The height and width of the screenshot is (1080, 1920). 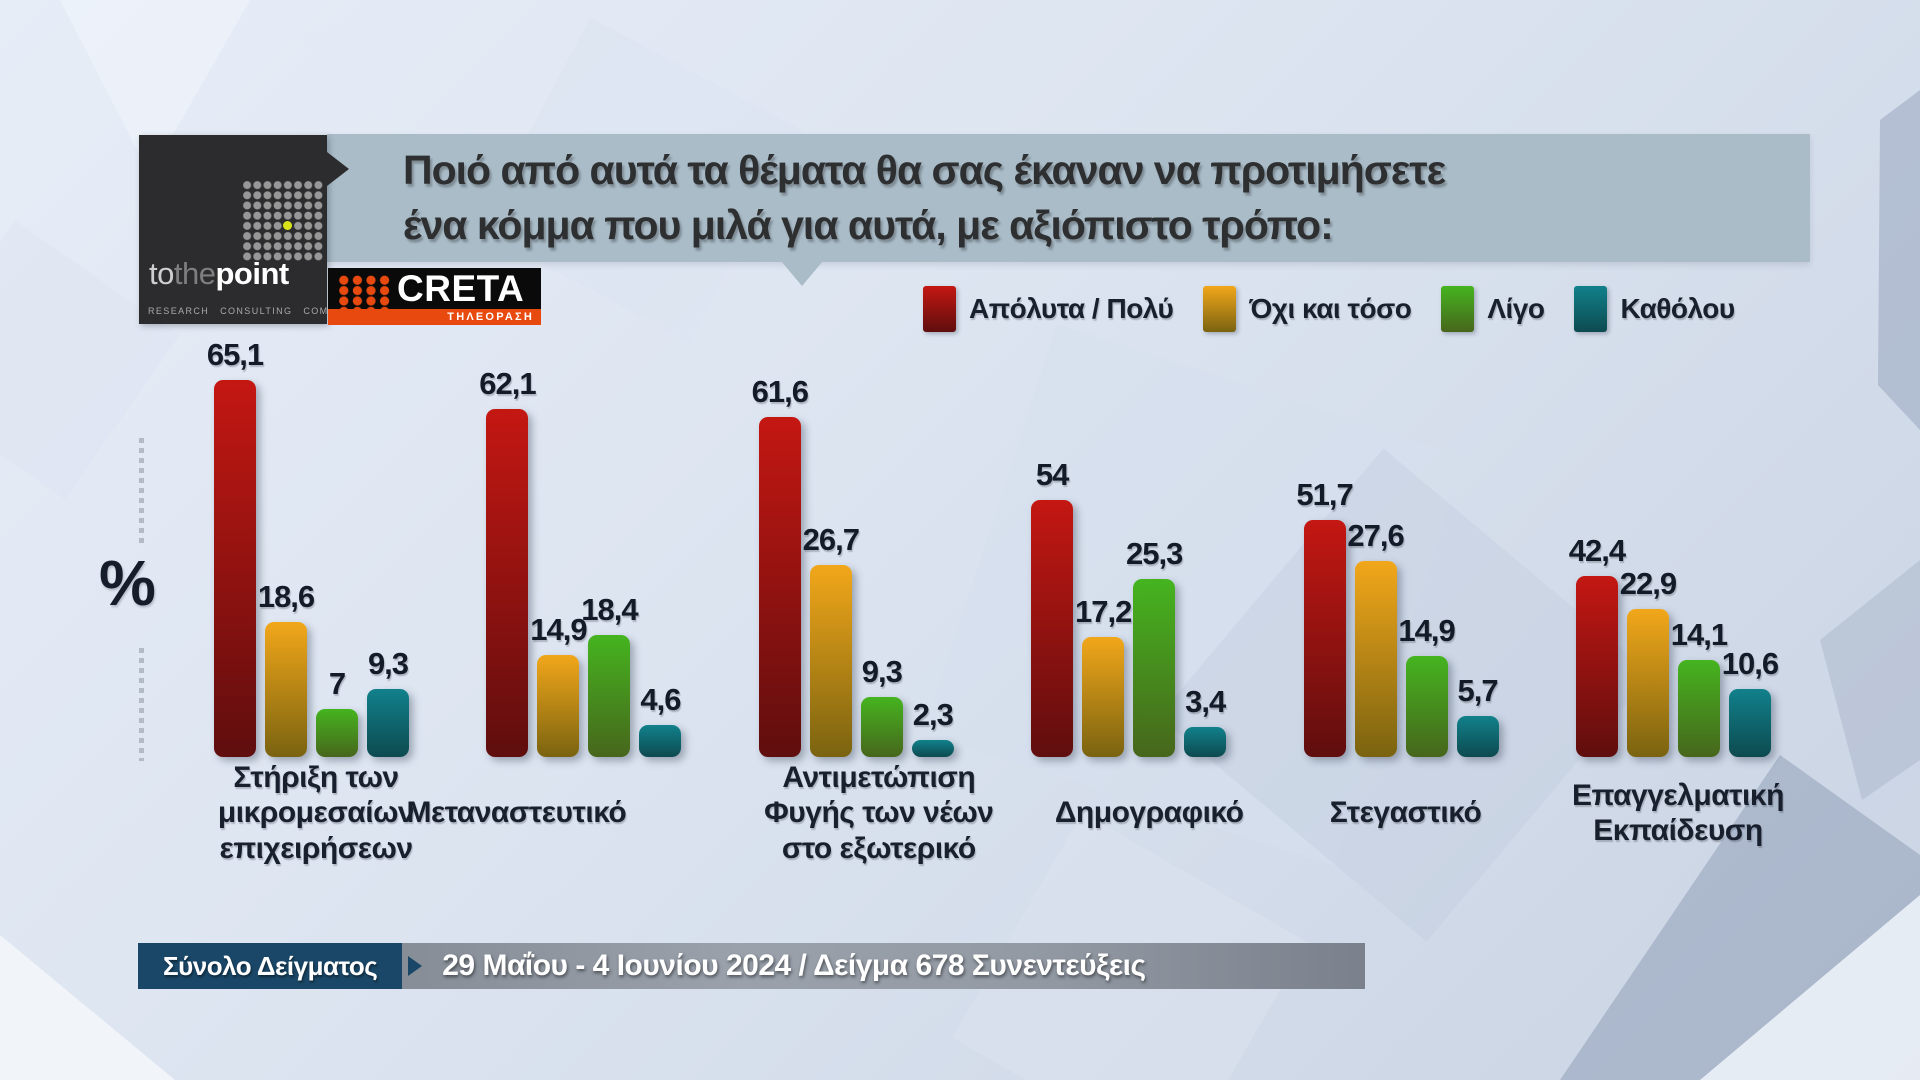 I want to click on legend-swatch-a-little, so click(x=1458, y=309).